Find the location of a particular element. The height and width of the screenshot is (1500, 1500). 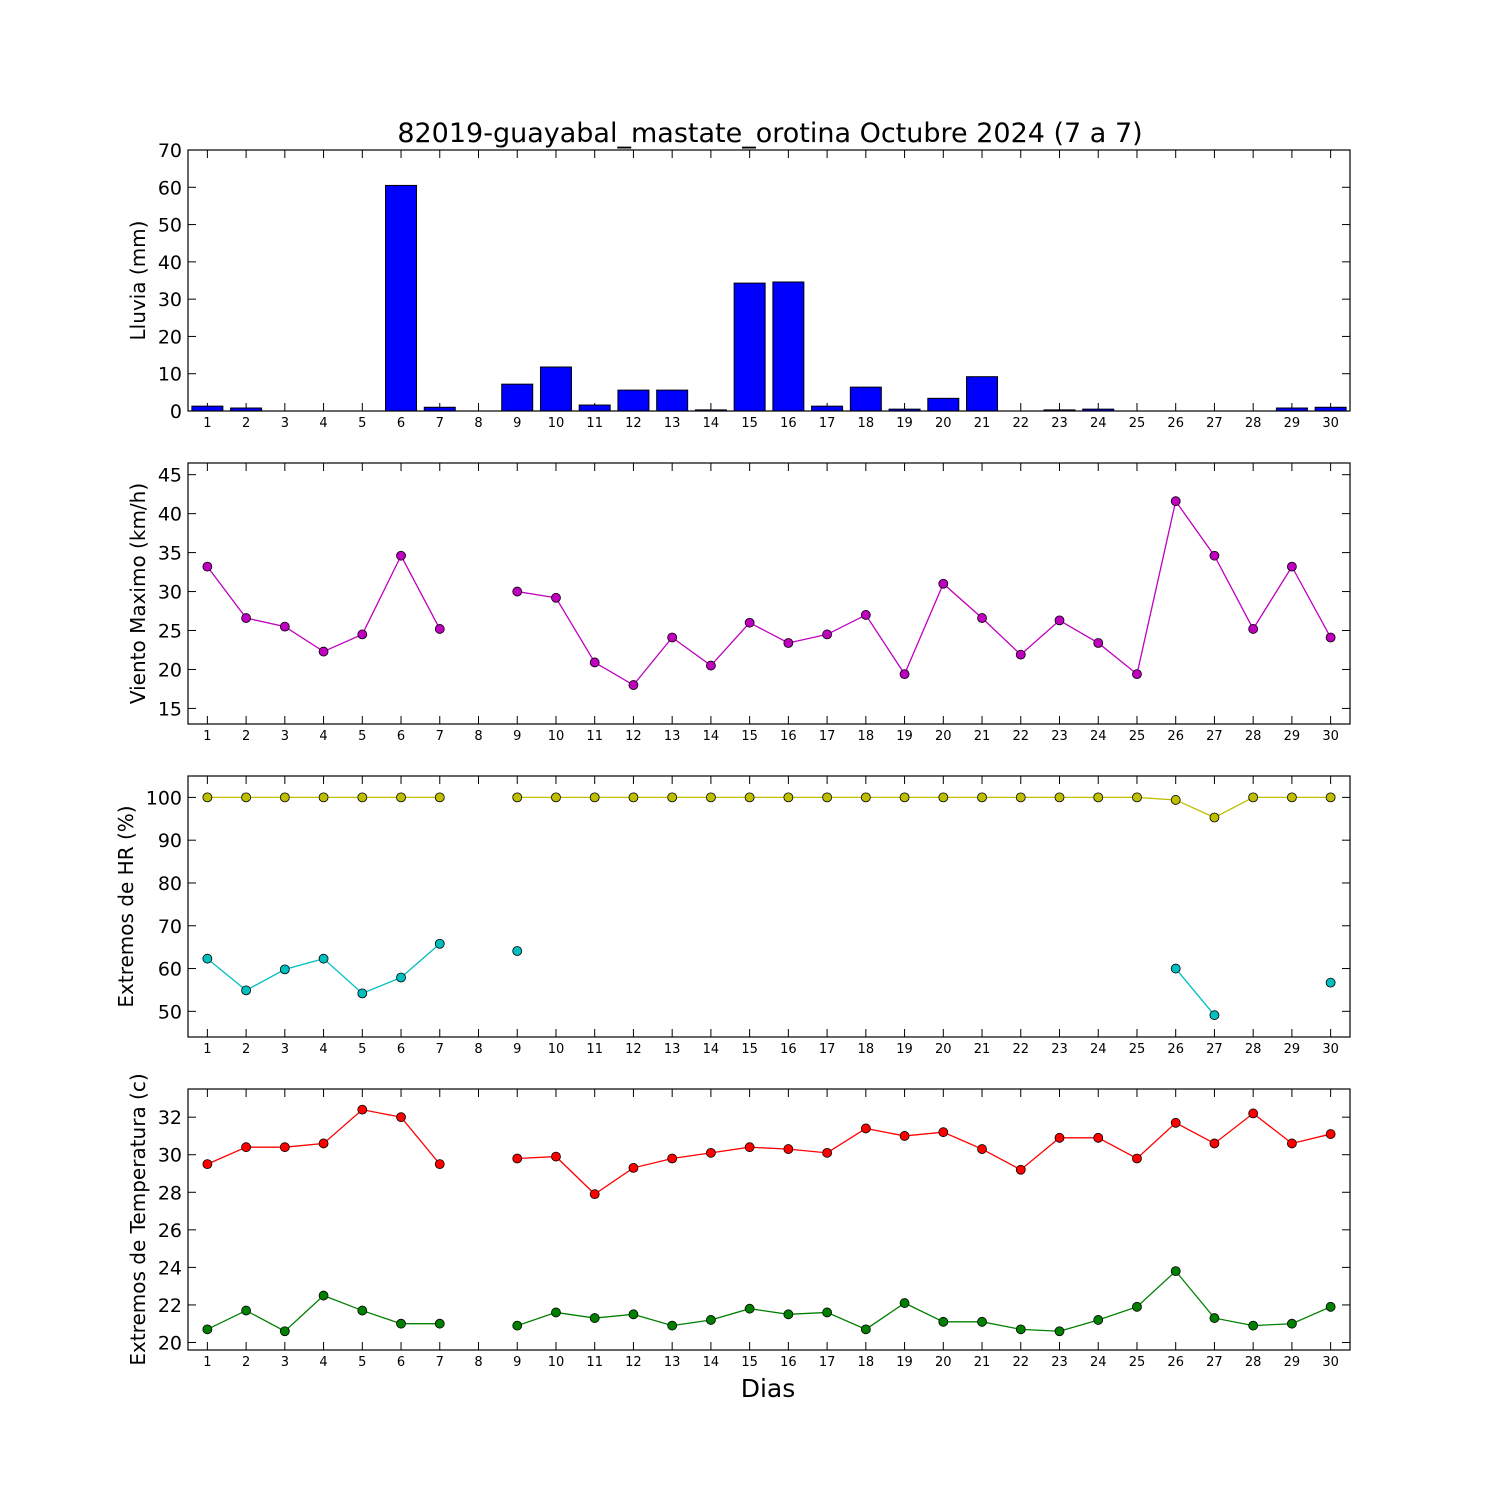

ytick-label: 50 is located at coordinates (170, 226).